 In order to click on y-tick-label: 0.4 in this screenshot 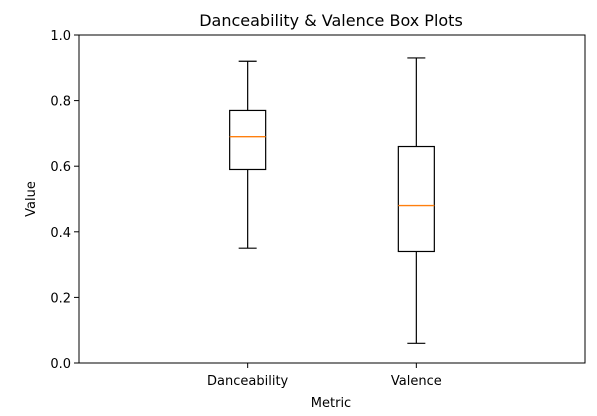, I will do `click(60, 233)`.